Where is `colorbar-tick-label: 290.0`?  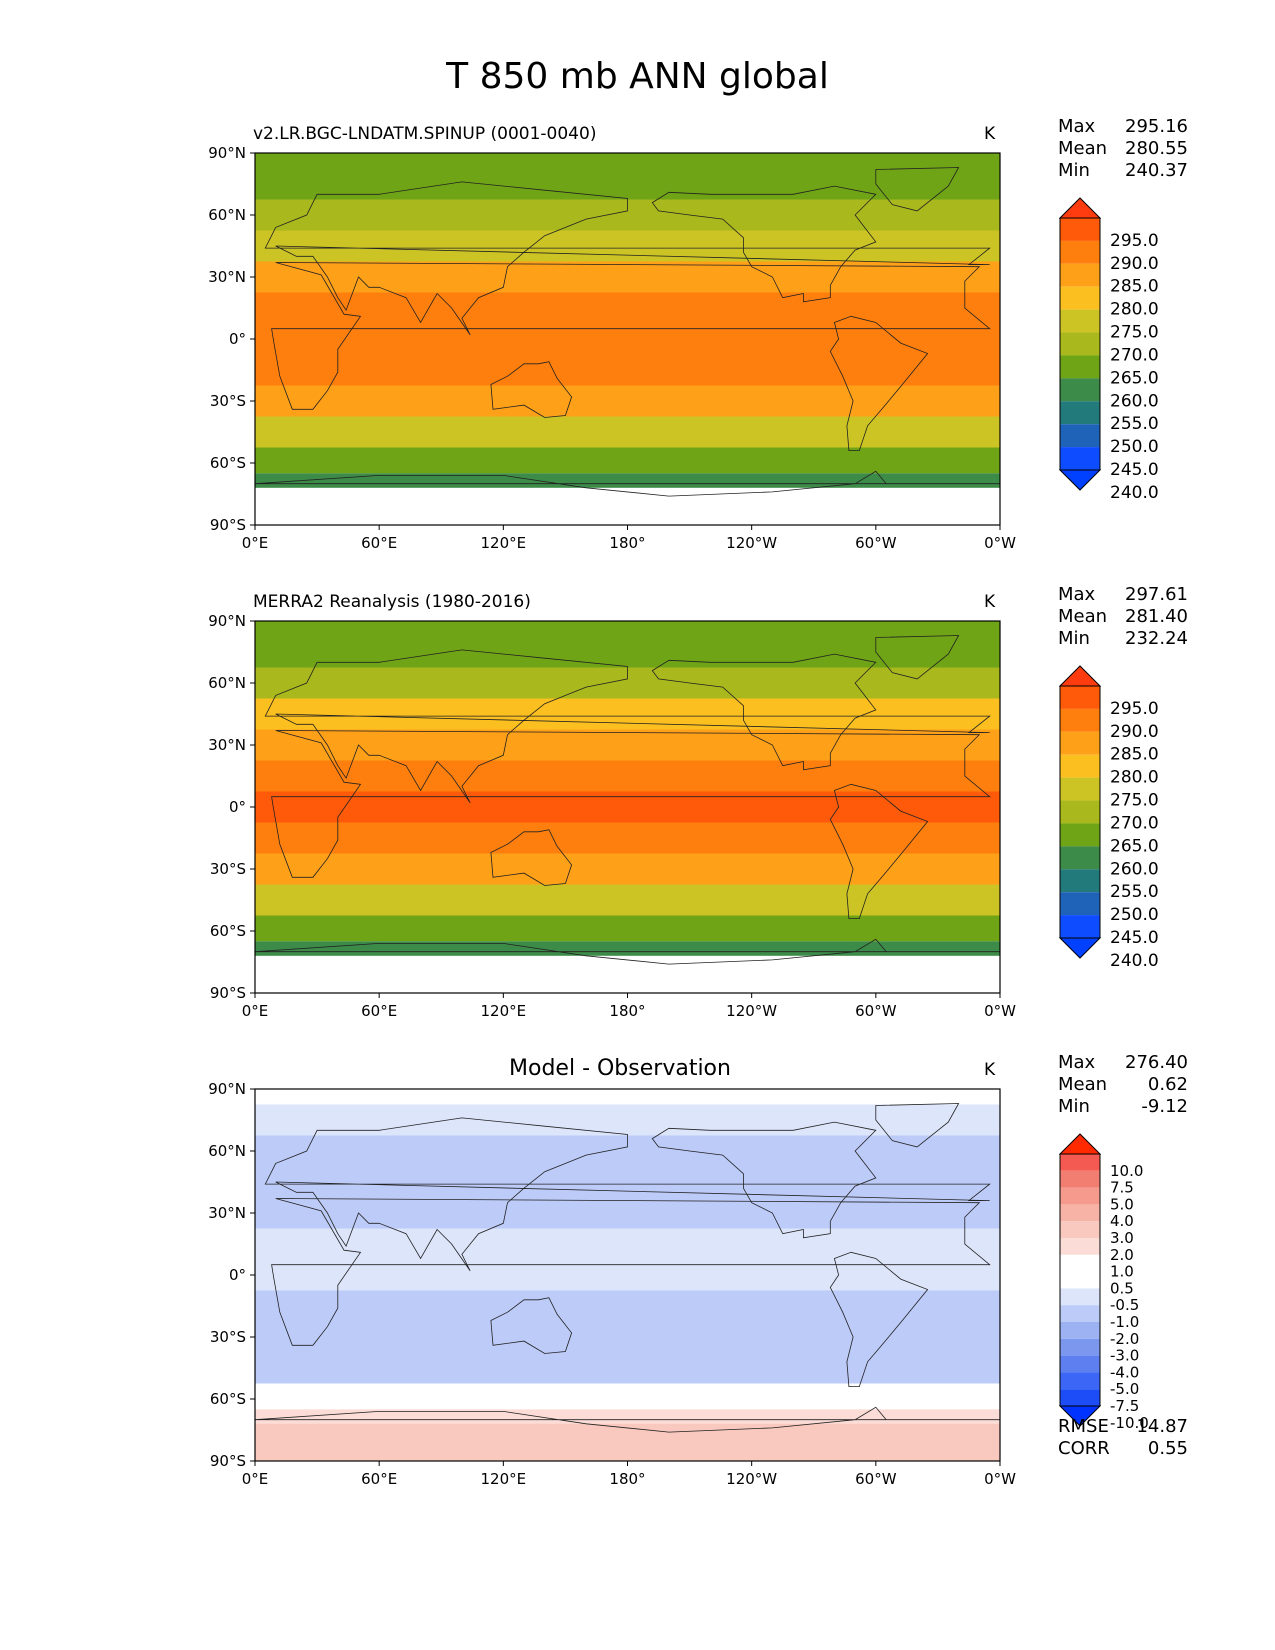
colorbar-tick-label: 290.0 is located at coordinates (1134, 732).